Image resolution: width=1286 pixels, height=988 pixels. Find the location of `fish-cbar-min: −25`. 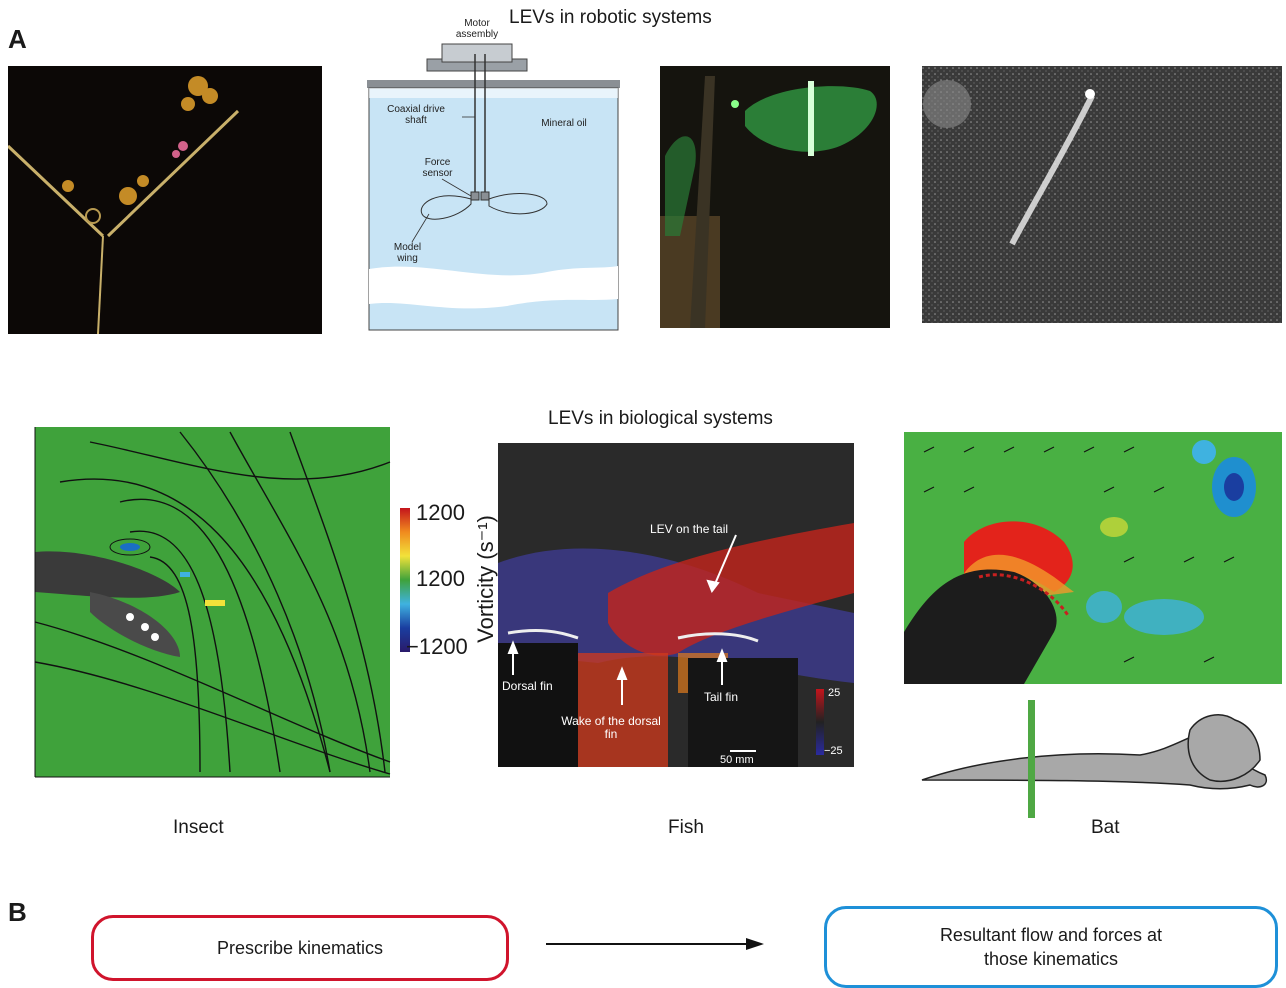

fish-cbar-min: −25 is located at coordinates (833, 751).